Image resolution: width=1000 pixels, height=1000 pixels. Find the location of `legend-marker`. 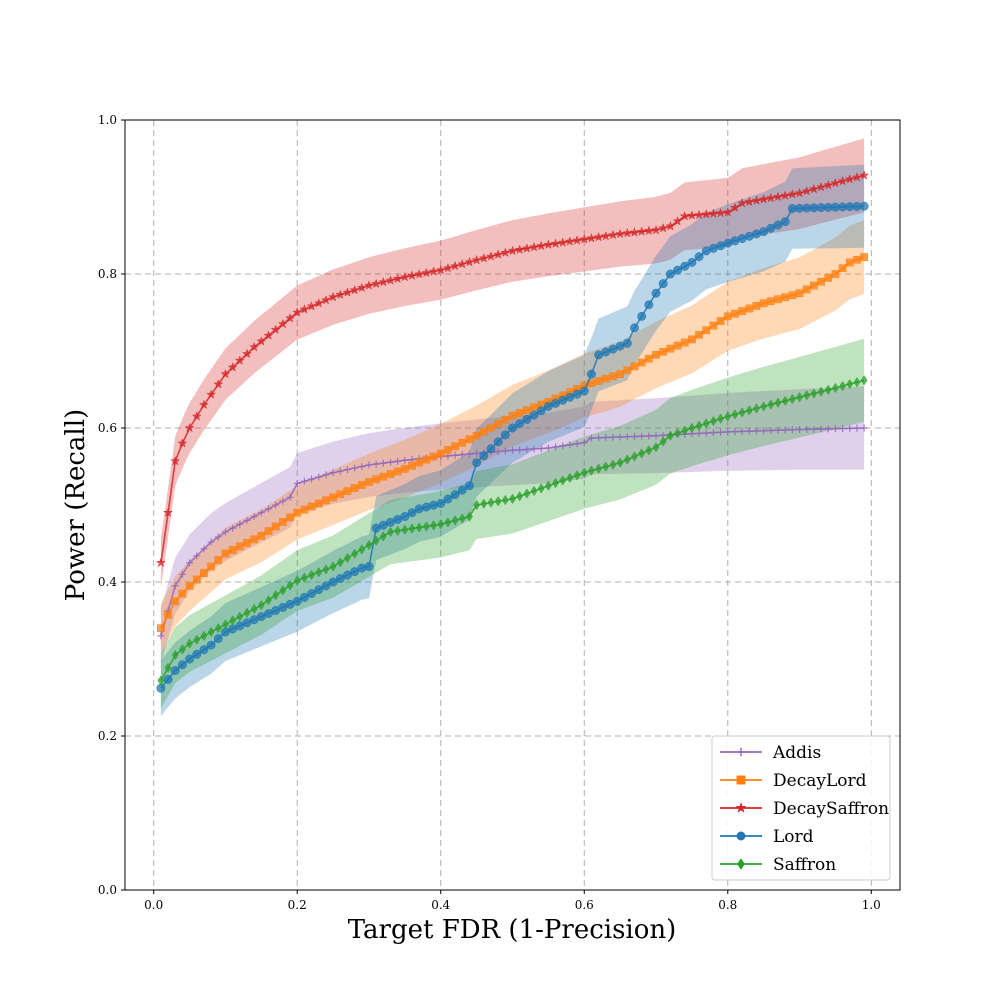

legend-marker is located at coordinates (741, 807).